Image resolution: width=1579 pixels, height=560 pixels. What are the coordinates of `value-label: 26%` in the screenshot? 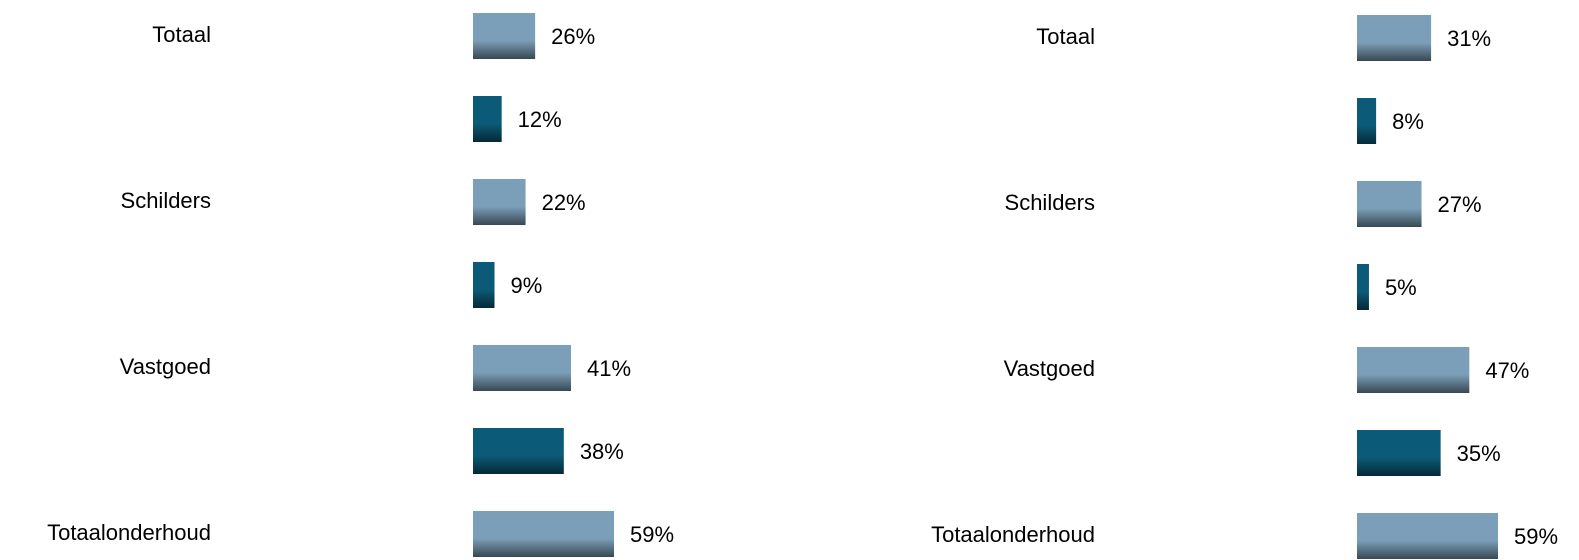 It's located at (573, 36).